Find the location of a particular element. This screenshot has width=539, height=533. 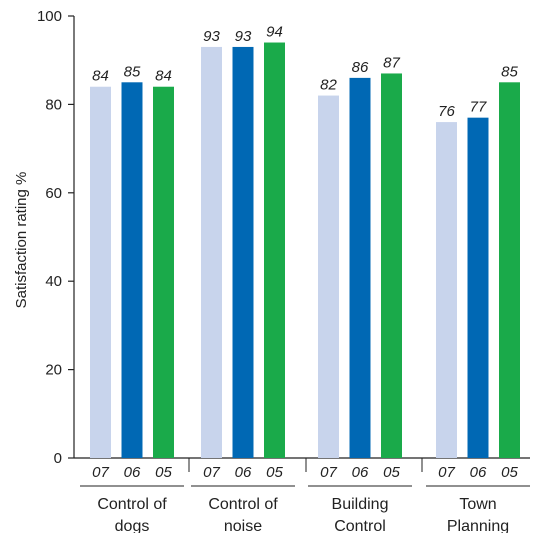

y-axis-label: Satisfaction rating % is located at coordinates (21, 240).